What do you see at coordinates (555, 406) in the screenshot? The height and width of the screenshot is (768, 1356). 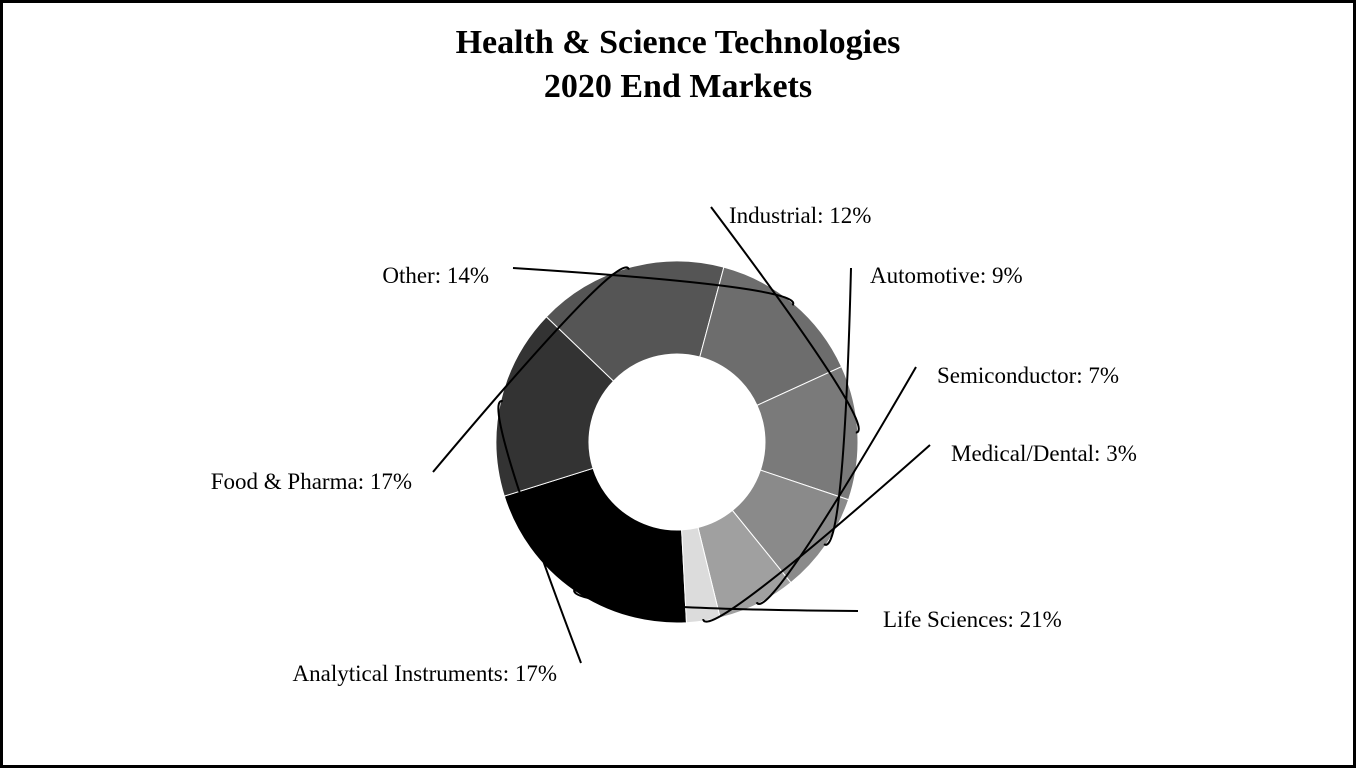 I see `slice-analytical-instruments` at bounding box center [555, 406].